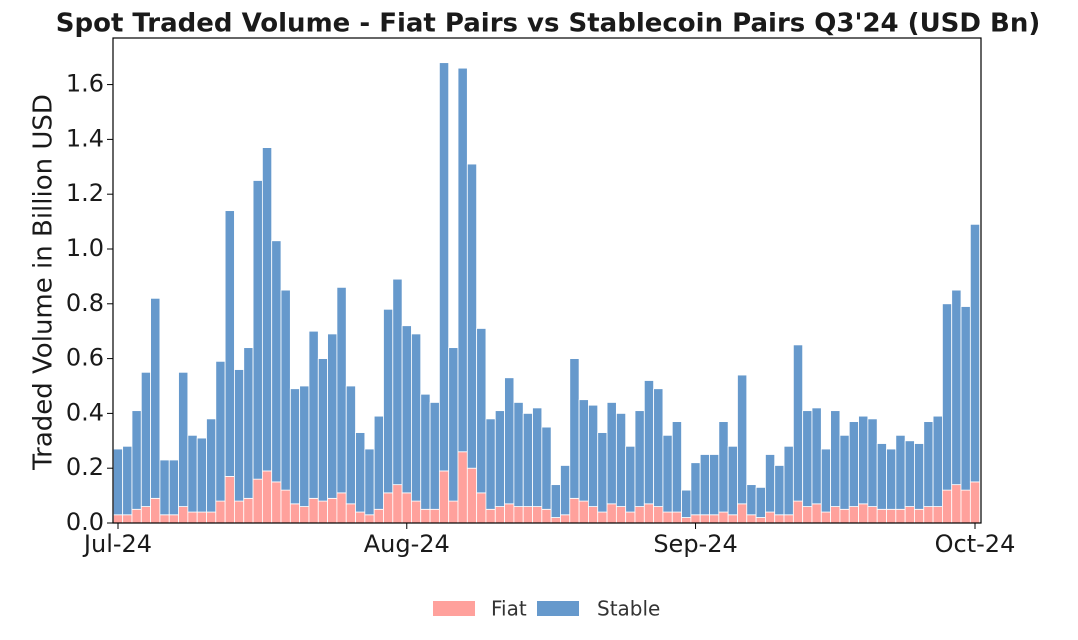 Image resolution: width=1078 pixels, height=640 pixels. I want to click on x-tick-label: Jul-24, so click(117, 544).